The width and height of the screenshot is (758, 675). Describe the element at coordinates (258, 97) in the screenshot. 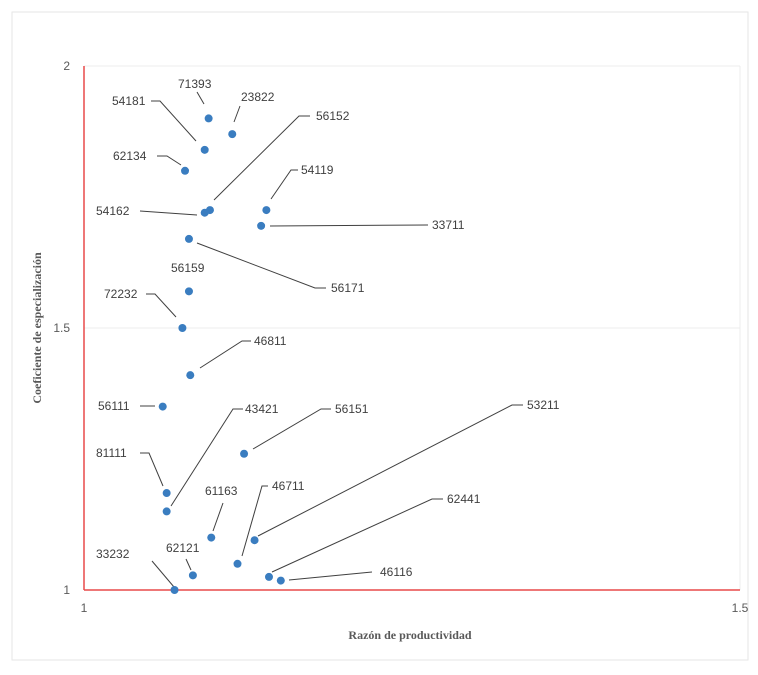

I see `data-label: 23822` at that location.